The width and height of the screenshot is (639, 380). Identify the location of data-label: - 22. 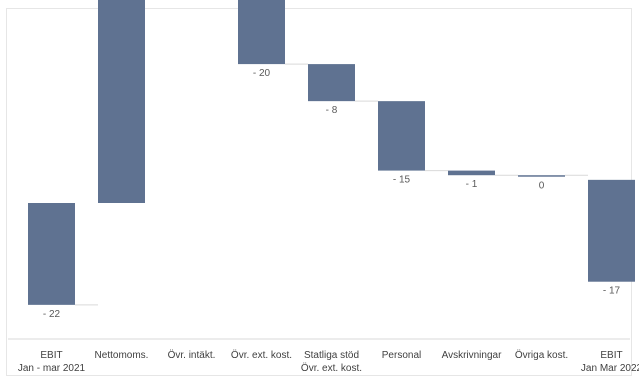
(52, 314).